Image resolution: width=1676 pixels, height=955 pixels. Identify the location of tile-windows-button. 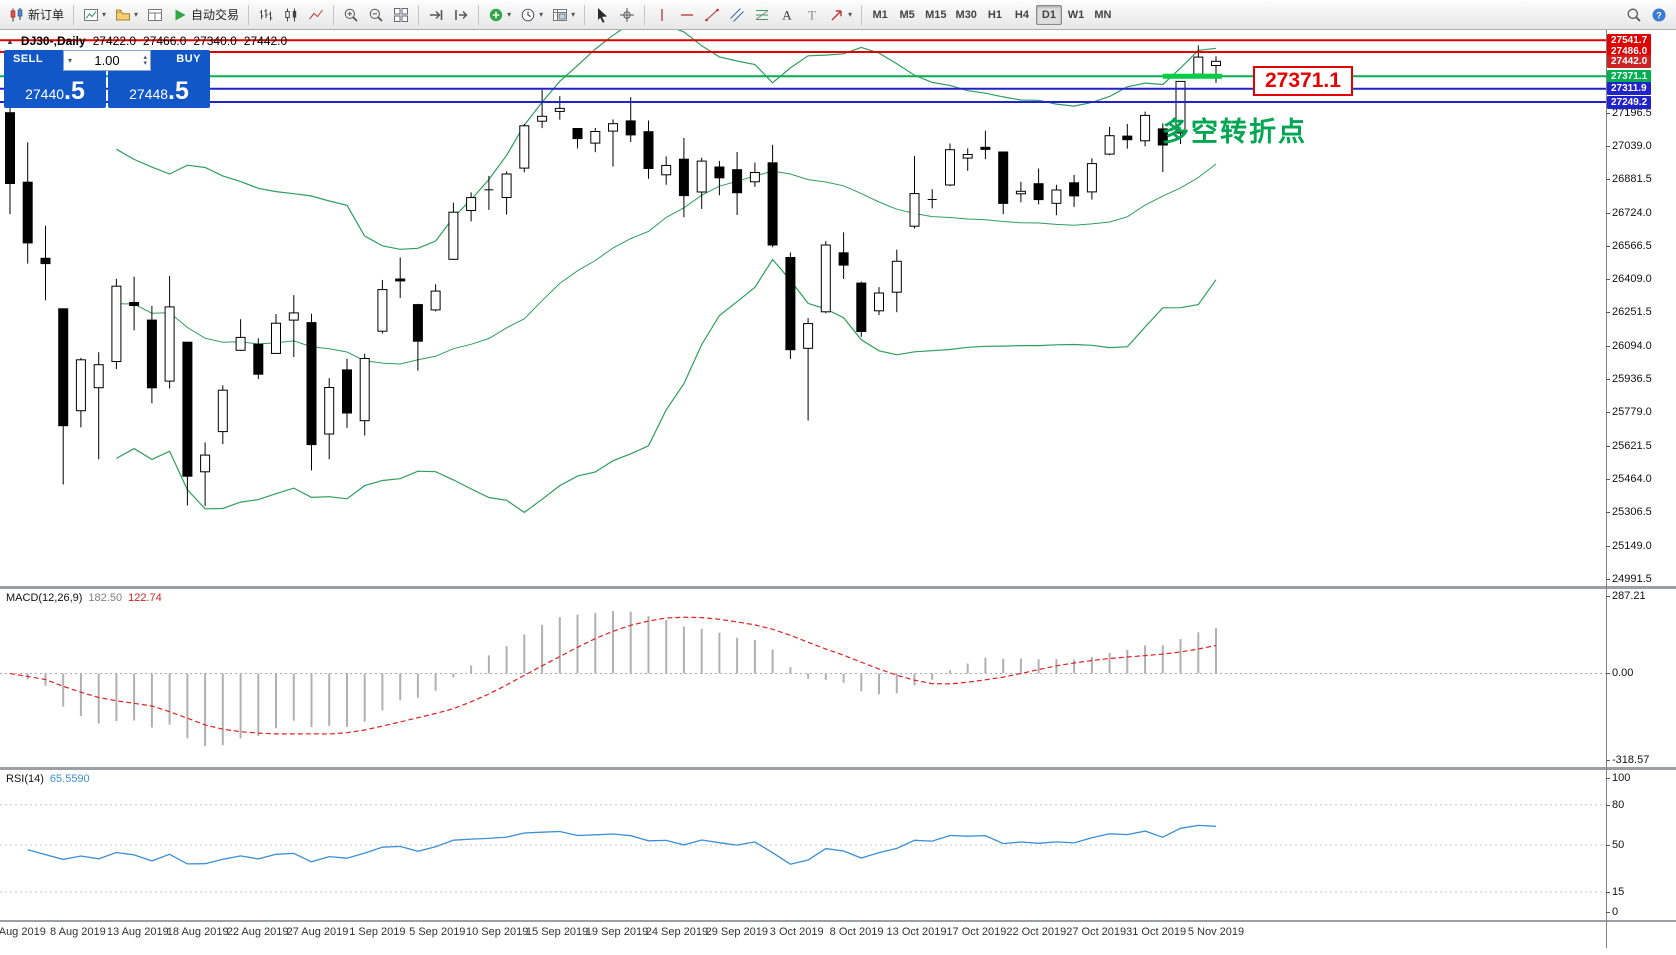
(401, 15).